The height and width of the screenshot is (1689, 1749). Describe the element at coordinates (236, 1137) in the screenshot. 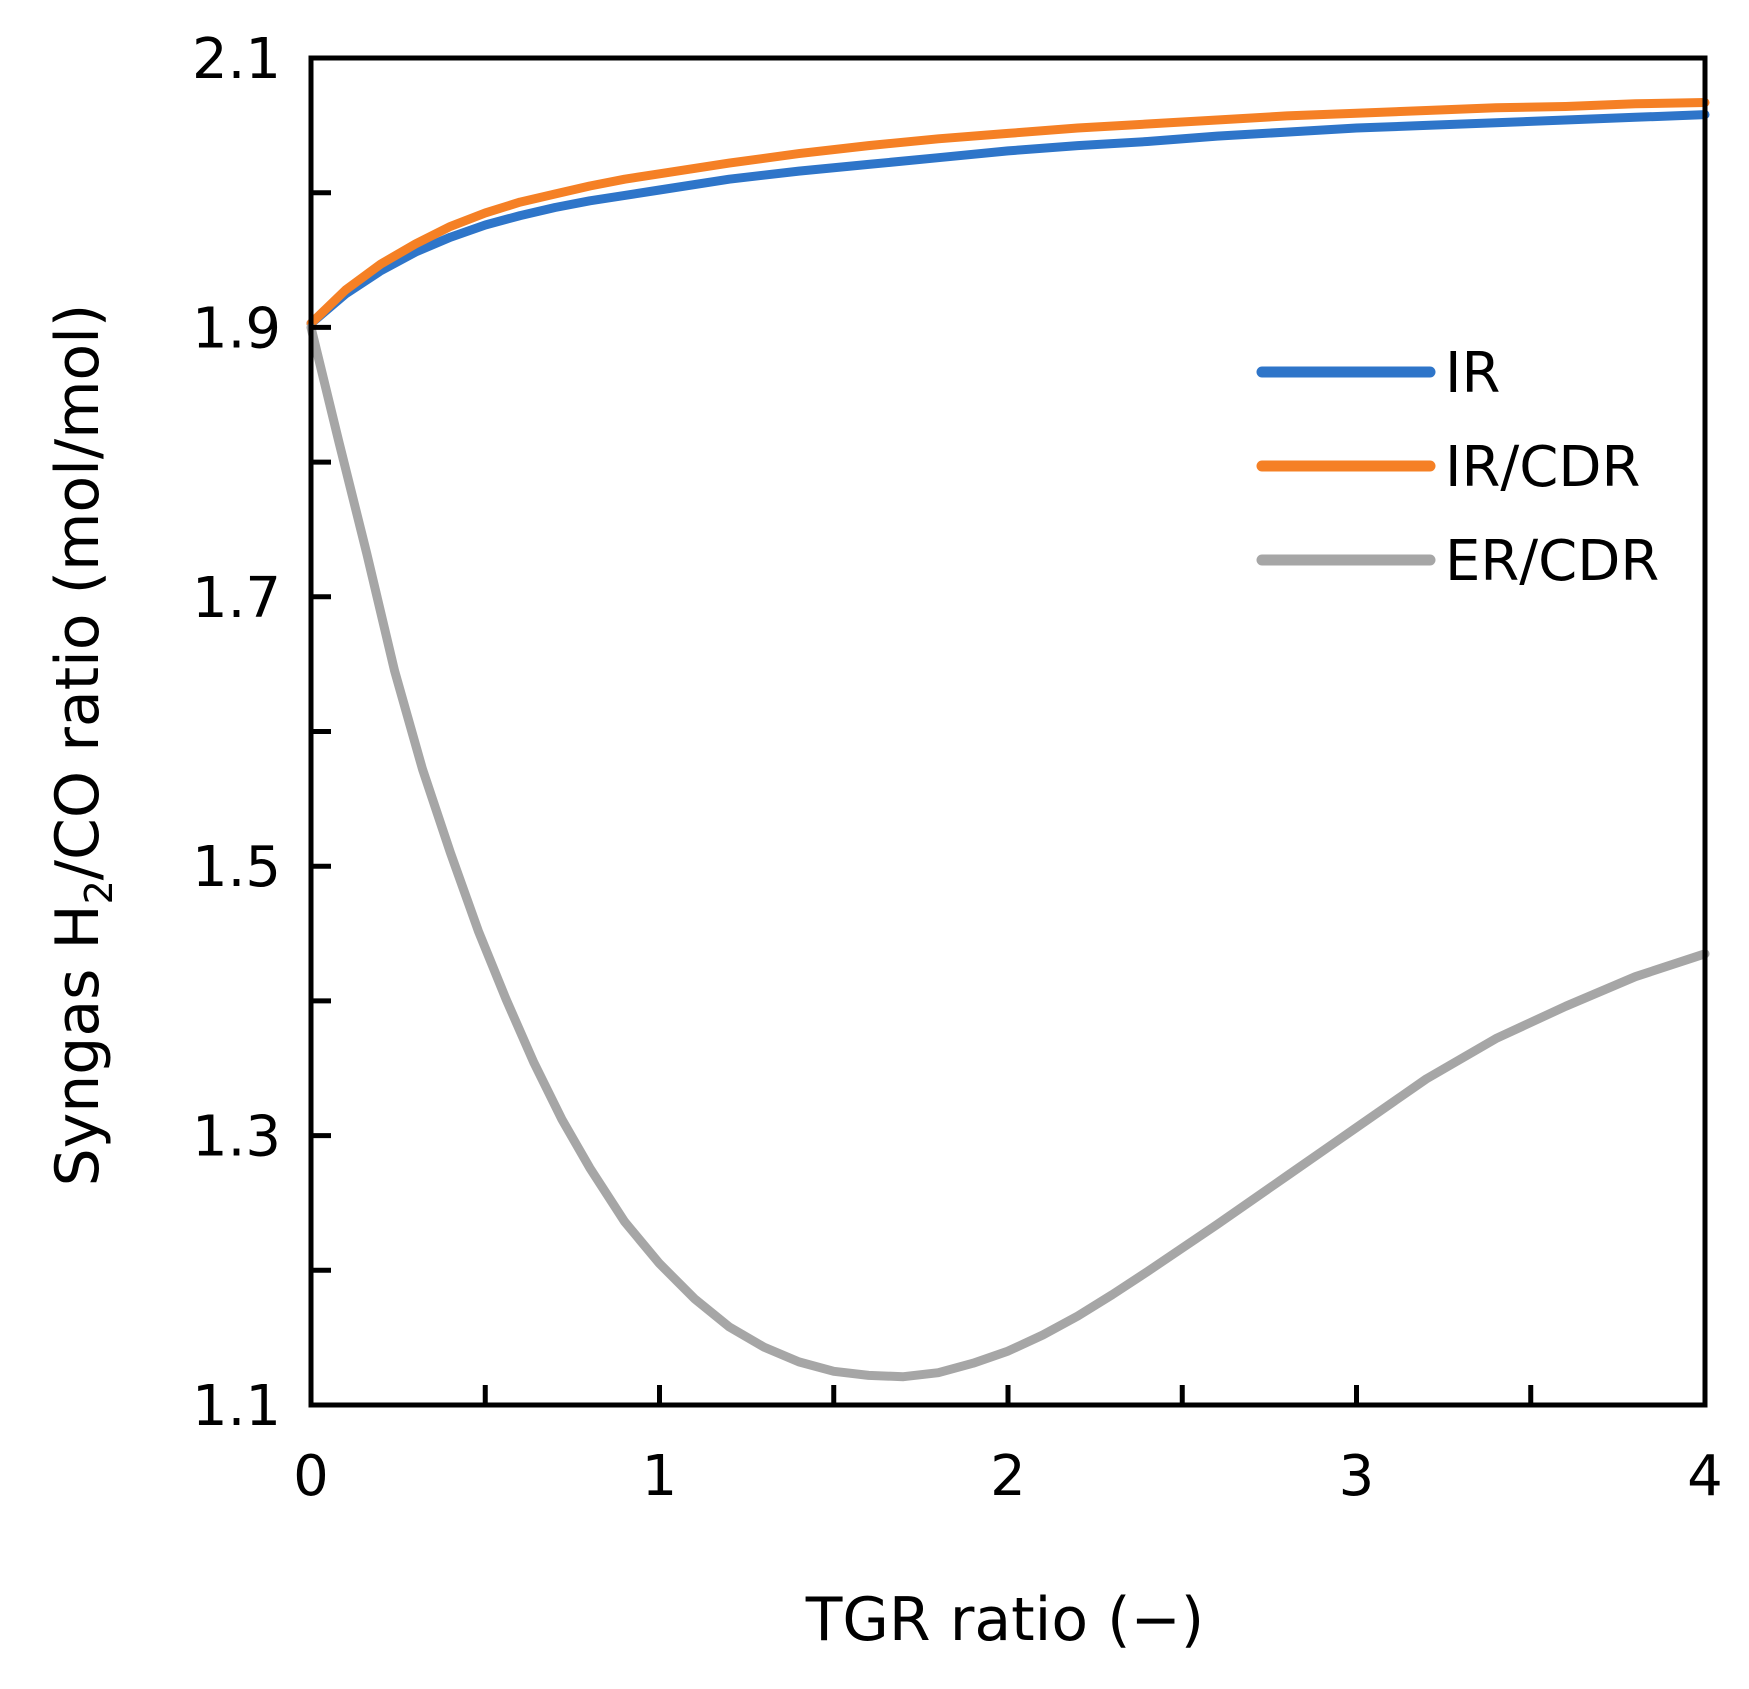

I see `y-tick-label: 1.3` at that location.